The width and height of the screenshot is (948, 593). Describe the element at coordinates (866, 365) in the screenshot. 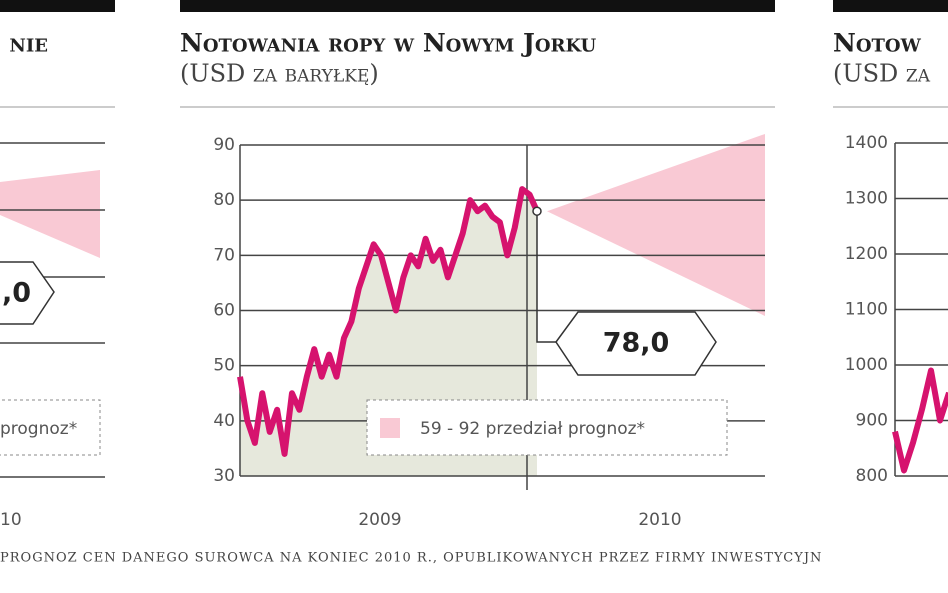

I see `y-tick-label: 1000` at that location.